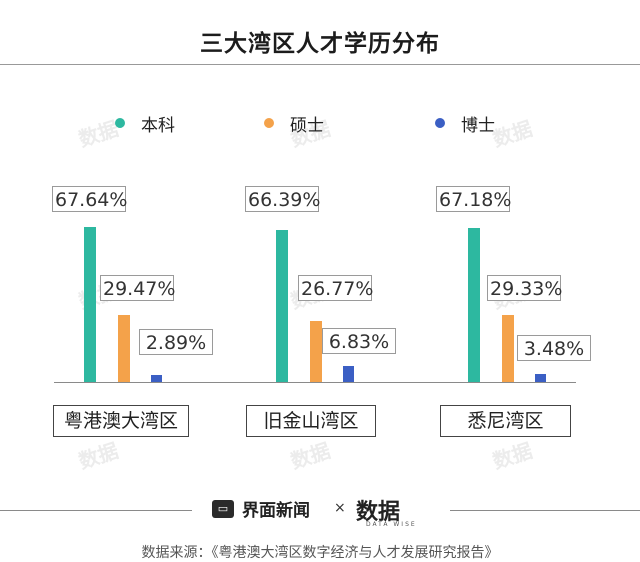 The width and height of the screenshot is (640, 562). What do you see at coordinates (478, 125) in the screenshot?
I see `legend-label: 博士` at bounding box center [478, 125].